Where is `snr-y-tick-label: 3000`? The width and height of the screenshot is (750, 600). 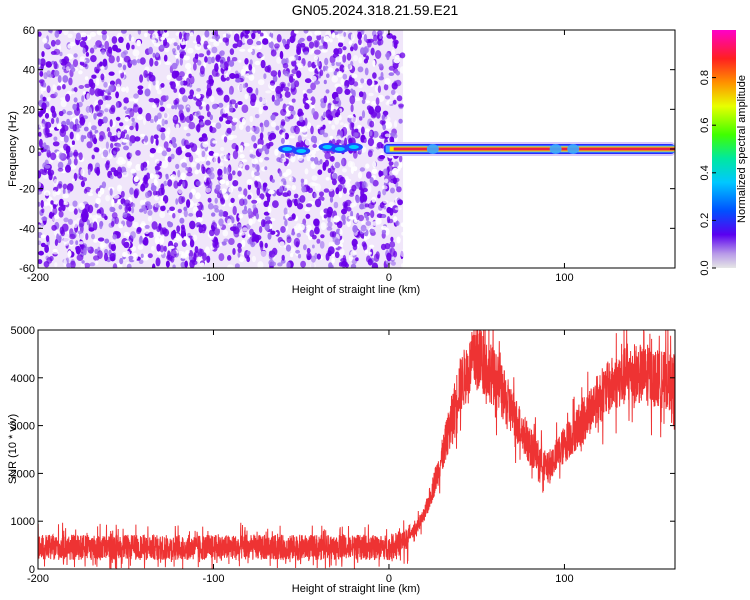
snr-y-tick-label: 3000 is located at coordinates (23, 427).